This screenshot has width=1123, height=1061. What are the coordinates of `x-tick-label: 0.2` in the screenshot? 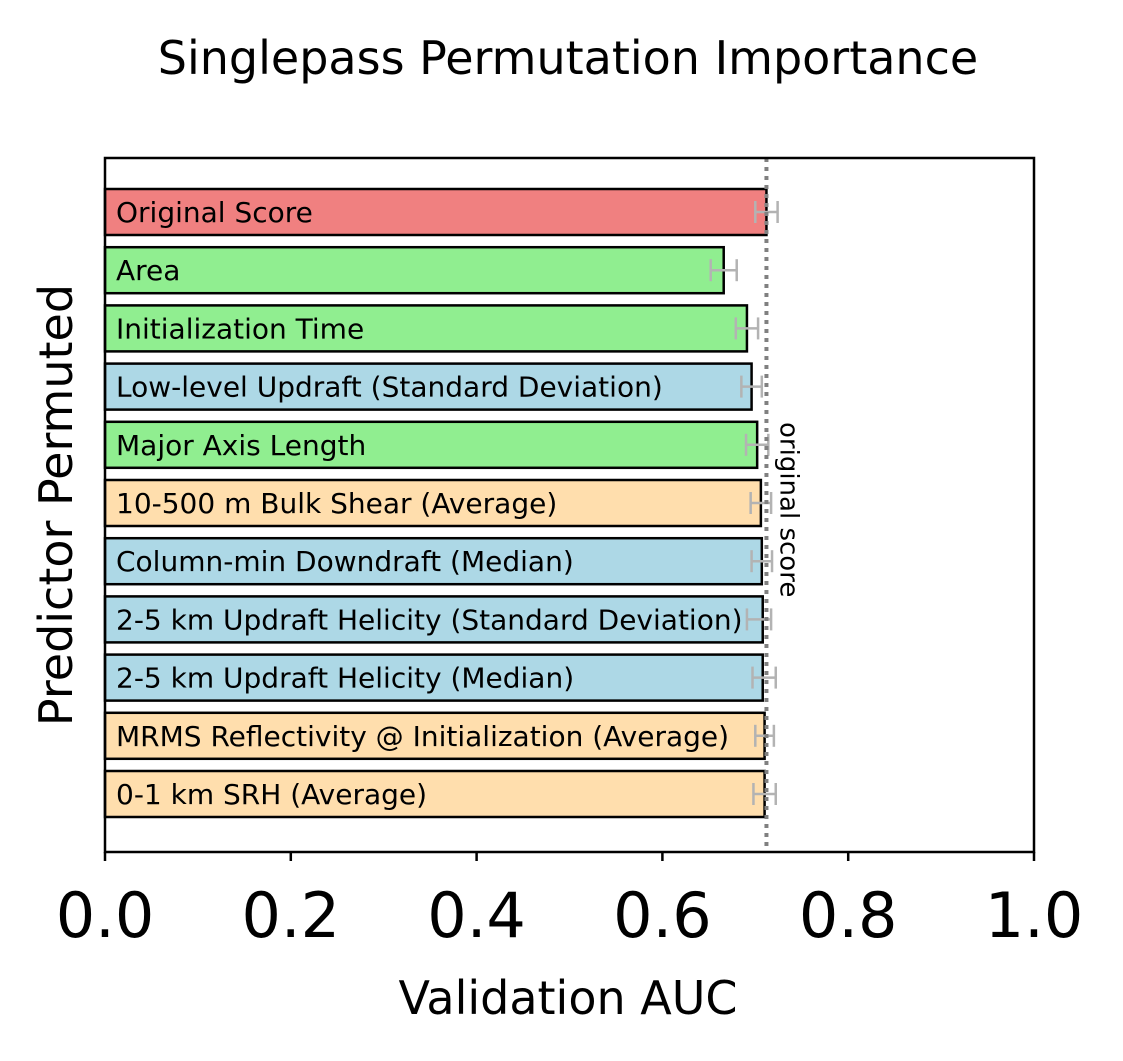 It's located at (290, 915).